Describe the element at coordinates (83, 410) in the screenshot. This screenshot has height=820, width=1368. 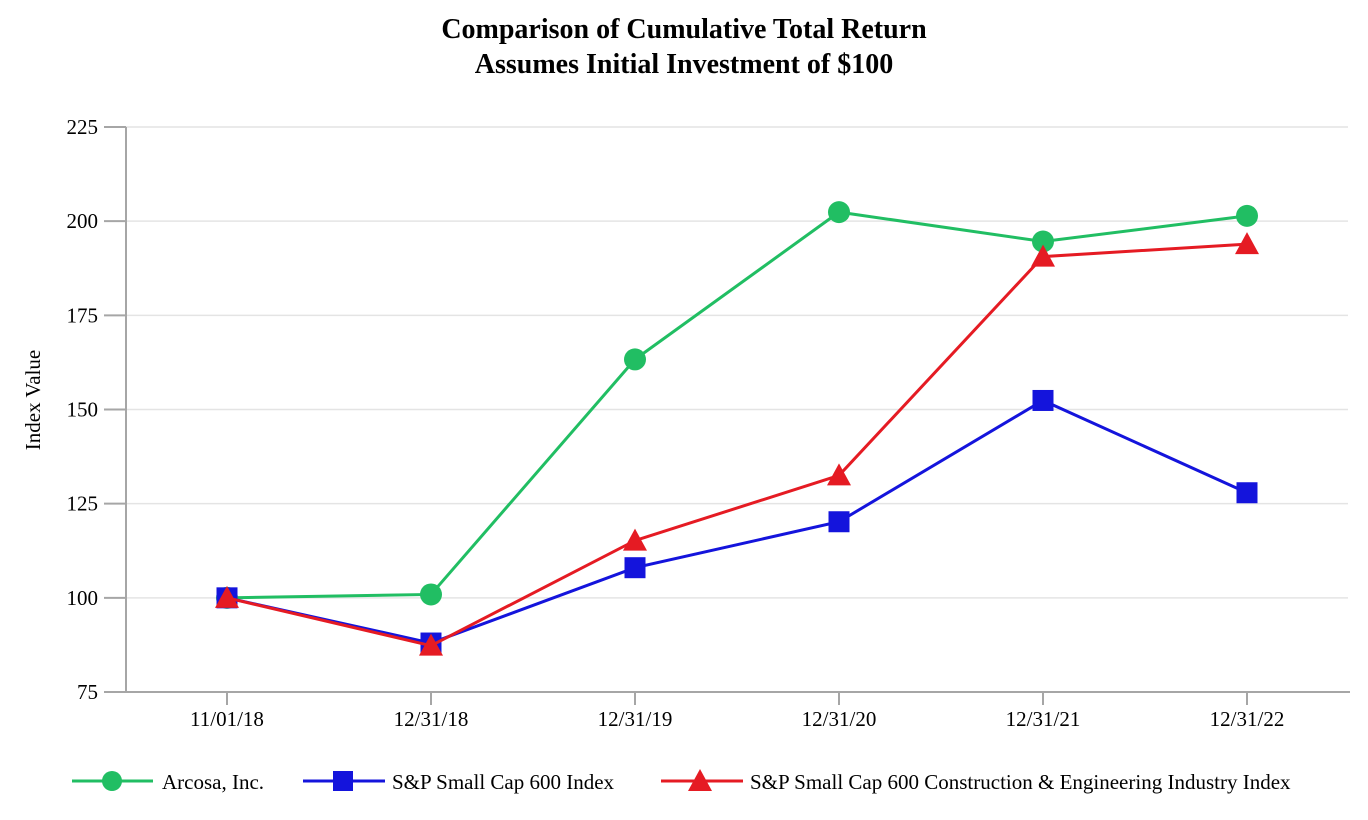
I see `y-tick-label: 150` at that location.